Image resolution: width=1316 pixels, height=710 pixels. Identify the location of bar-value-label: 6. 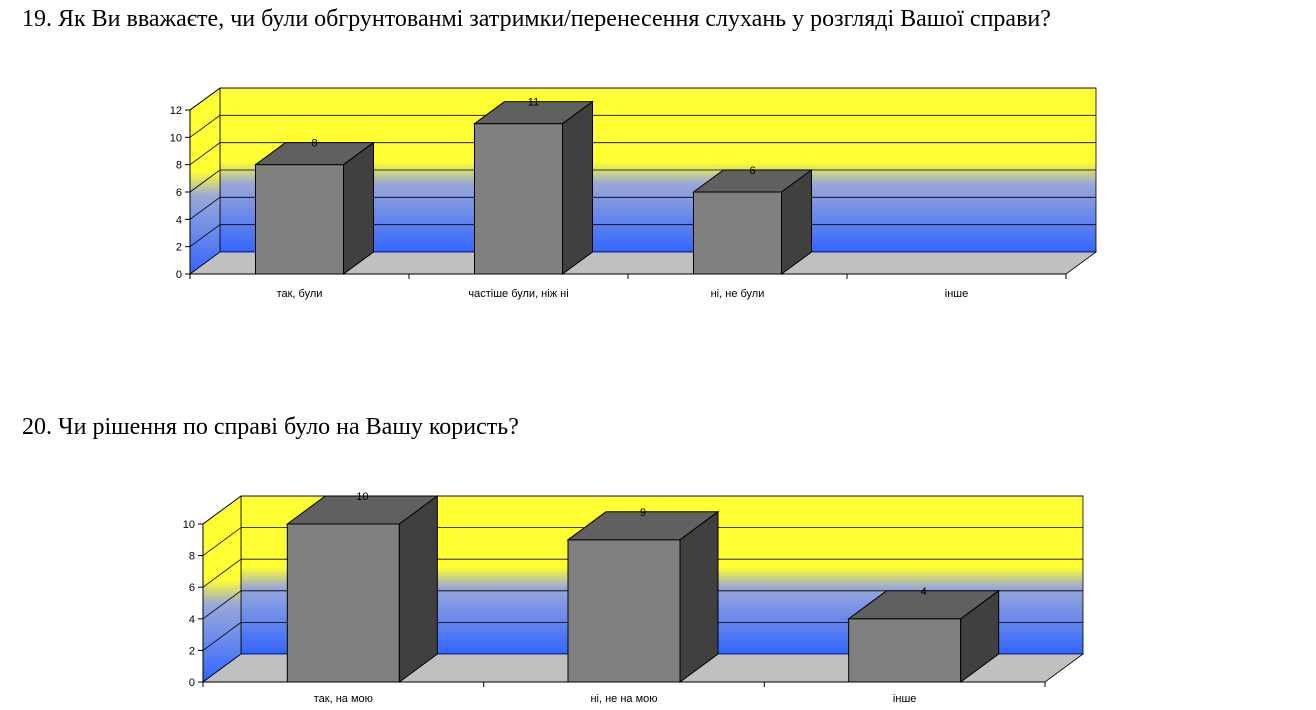
(752, 171).